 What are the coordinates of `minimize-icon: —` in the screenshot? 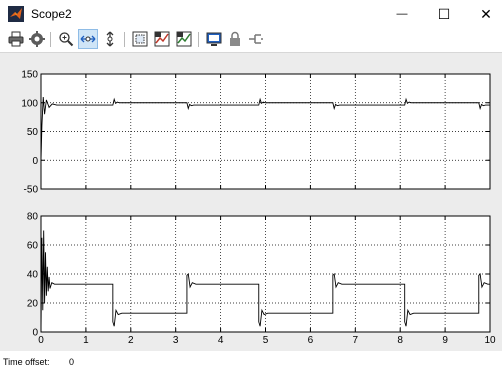 It's located at (402, 14).